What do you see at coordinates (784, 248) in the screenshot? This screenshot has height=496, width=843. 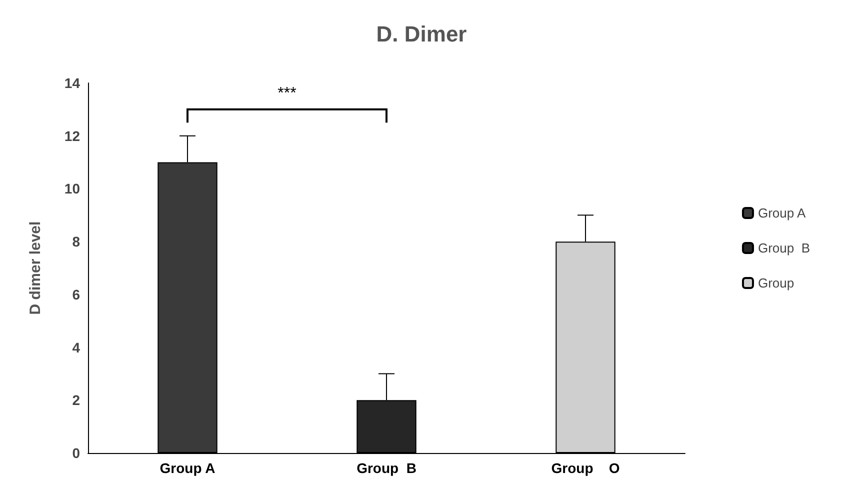 I see `legend-label: Group B` at bounding box center [784, 248].